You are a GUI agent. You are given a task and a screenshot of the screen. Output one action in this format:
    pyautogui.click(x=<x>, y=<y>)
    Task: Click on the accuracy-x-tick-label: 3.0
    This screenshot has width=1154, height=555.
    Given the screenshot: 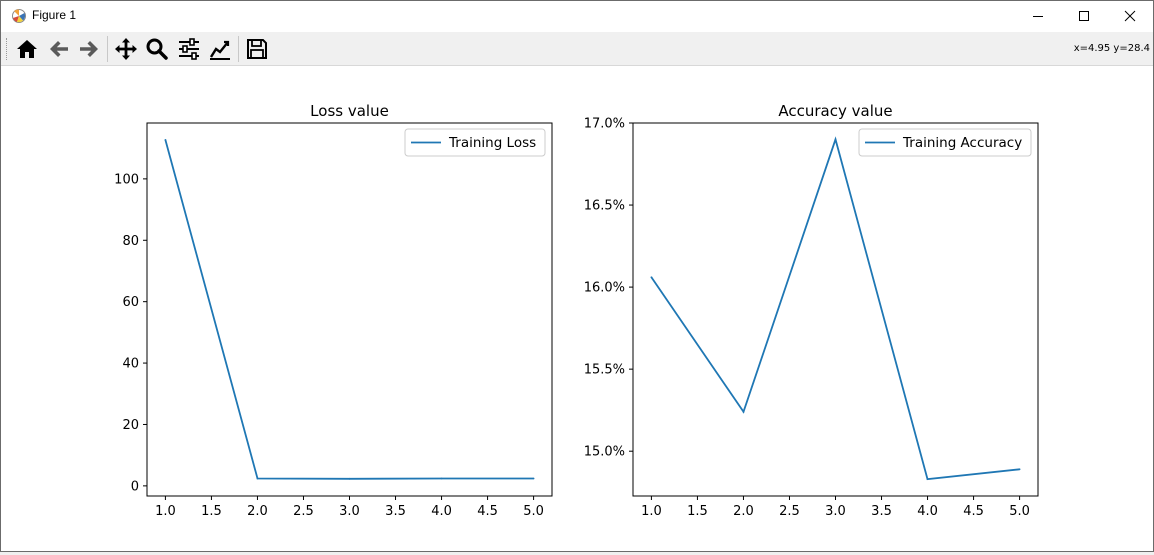 What is the action you would take?
    pyautogui.click(x=835, y=511)
    